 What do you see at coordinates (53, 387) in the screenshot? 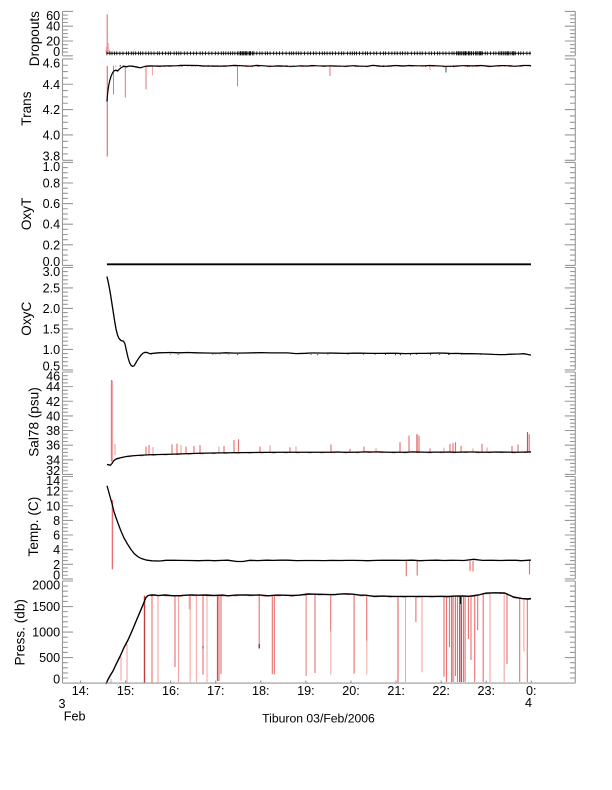
I see `svg-text: 44` at bounding box center [53, 387].